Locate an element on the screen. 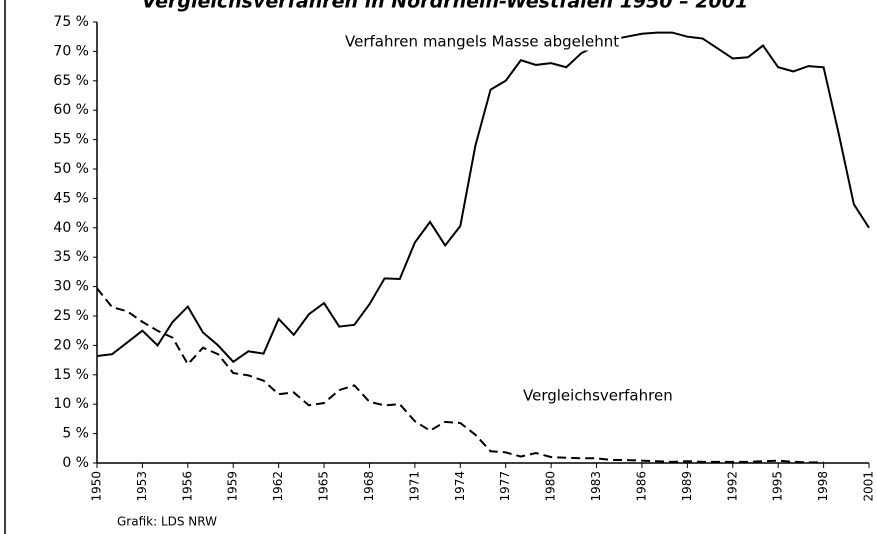 The width and height of the screenshot is (877, 534). y-tick-label: 70 % is located at coordinates (71, 51).